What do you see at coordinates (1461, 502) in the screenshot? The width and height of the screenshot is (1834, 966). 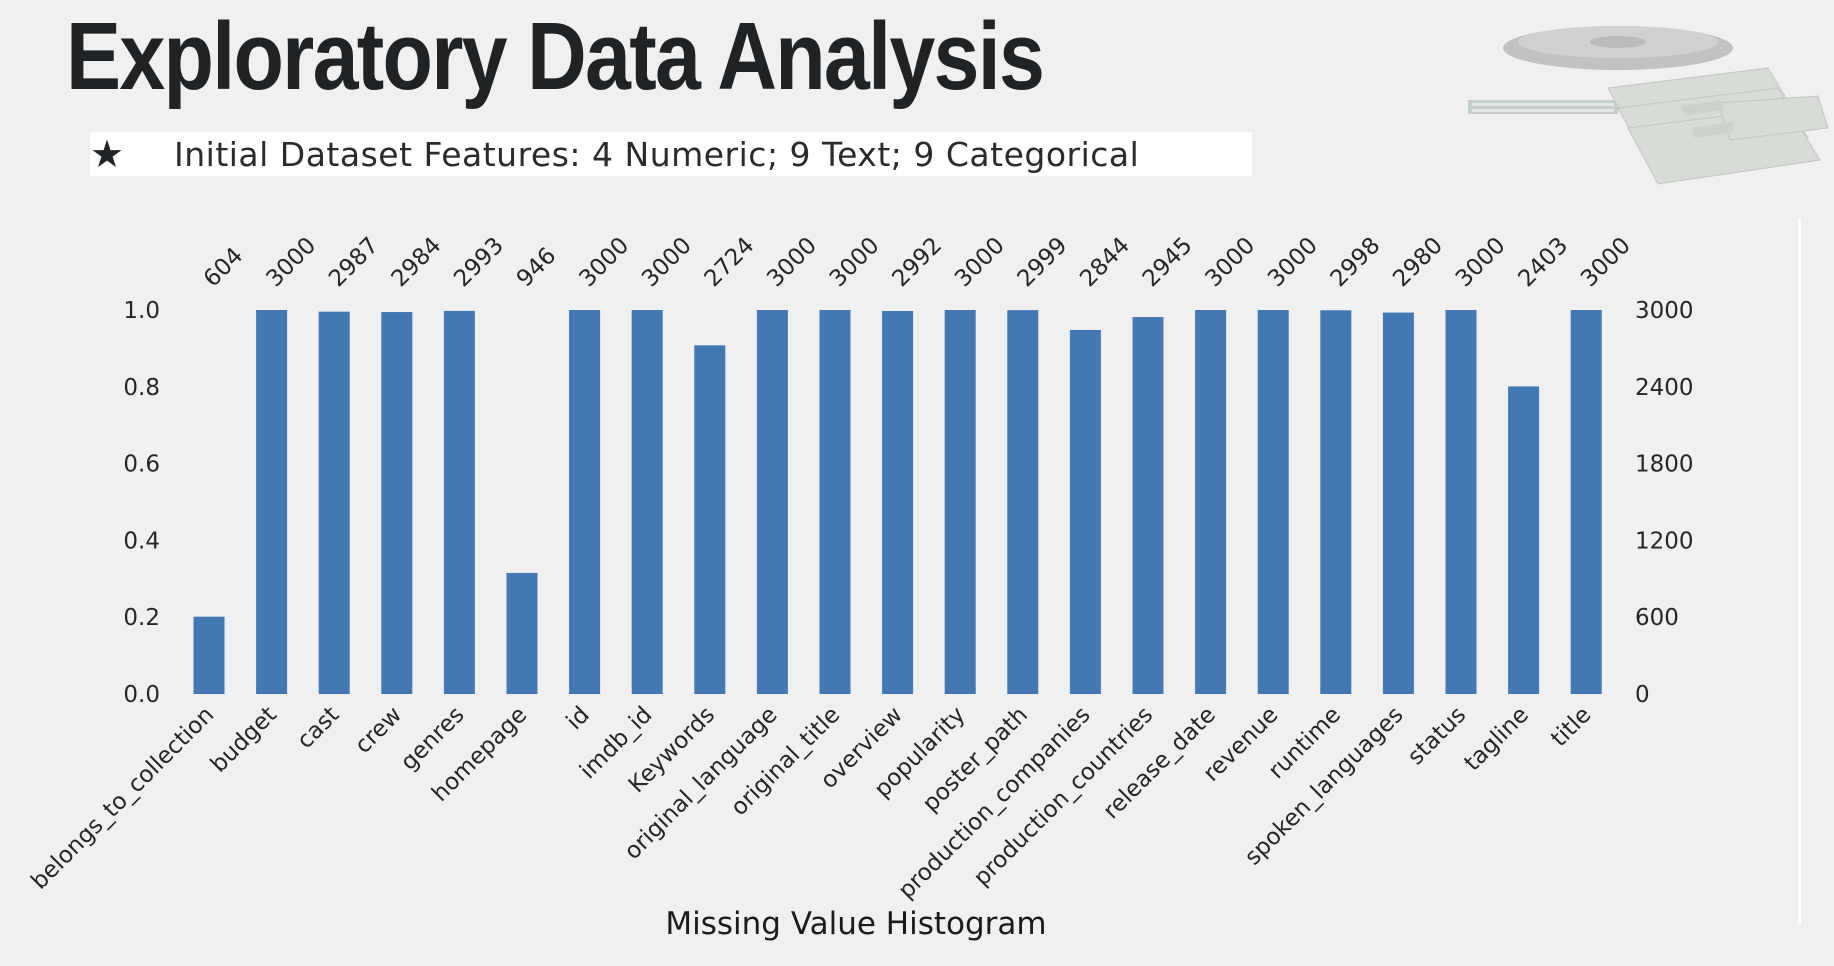 I see `bar-status` at bounding box center [1461, 502].